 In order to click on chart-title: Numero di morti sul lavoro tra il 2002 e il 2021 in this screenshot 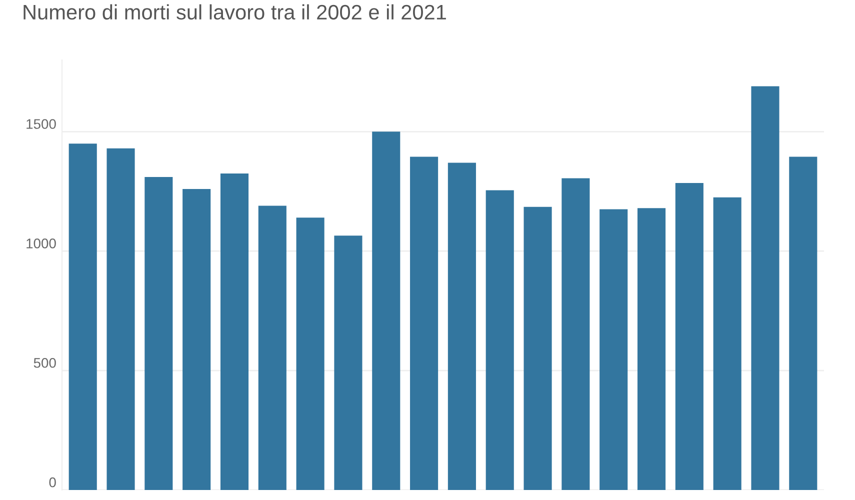, I will do `click(235, 12)`.